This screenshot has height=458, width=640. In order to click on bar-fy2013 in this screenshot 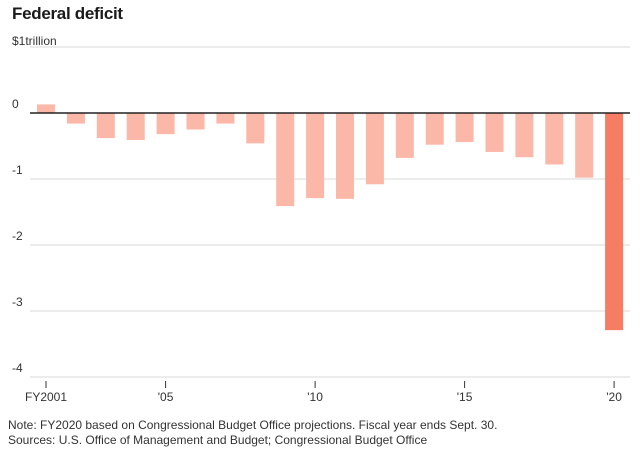, I will do `click(404, 135)`.